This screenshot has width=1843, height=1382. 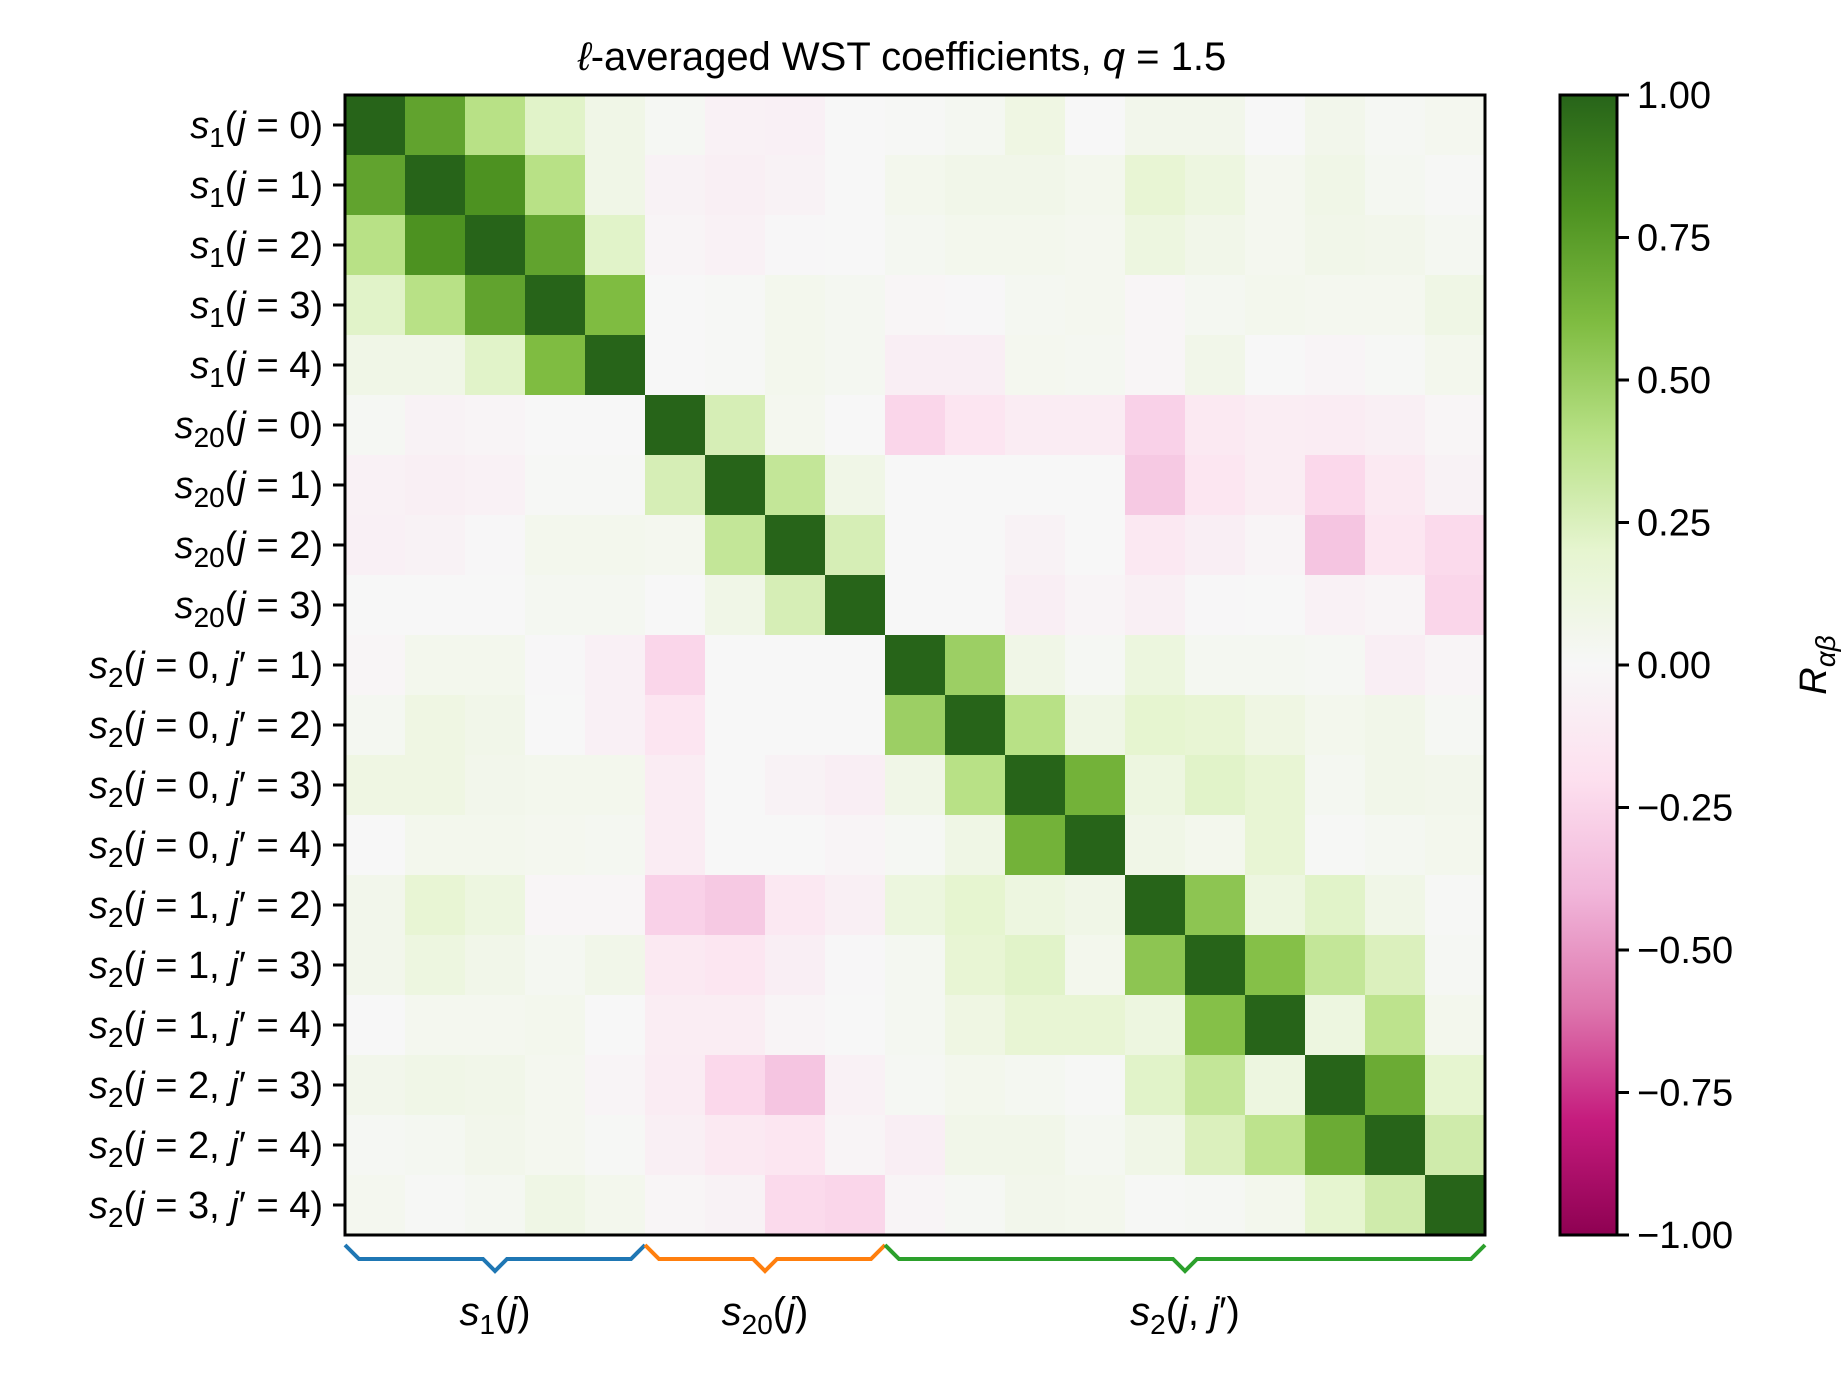 What do you see at coordinates (1674, 381) in the screenshot?
I see `colorbar-tick-label: 0.50` at bounding box center [1674, 381].